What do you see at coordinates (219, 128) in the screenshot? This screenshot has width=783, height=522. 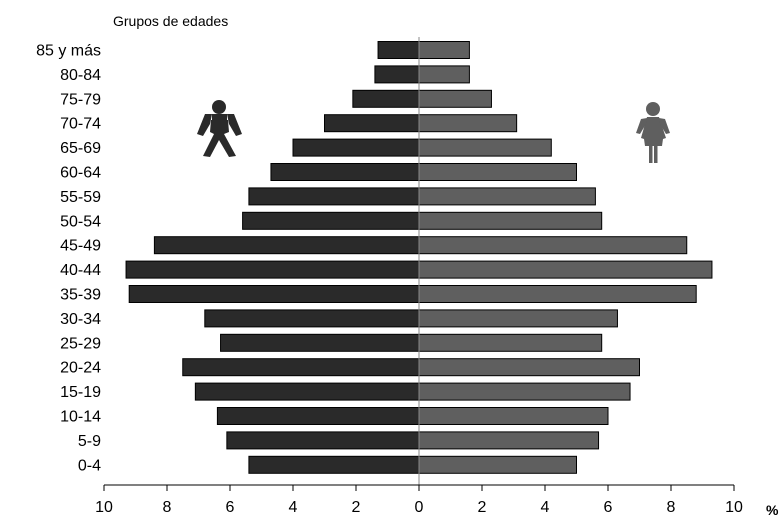 I see `male-figure-icon` at bounding box center [219, 128].